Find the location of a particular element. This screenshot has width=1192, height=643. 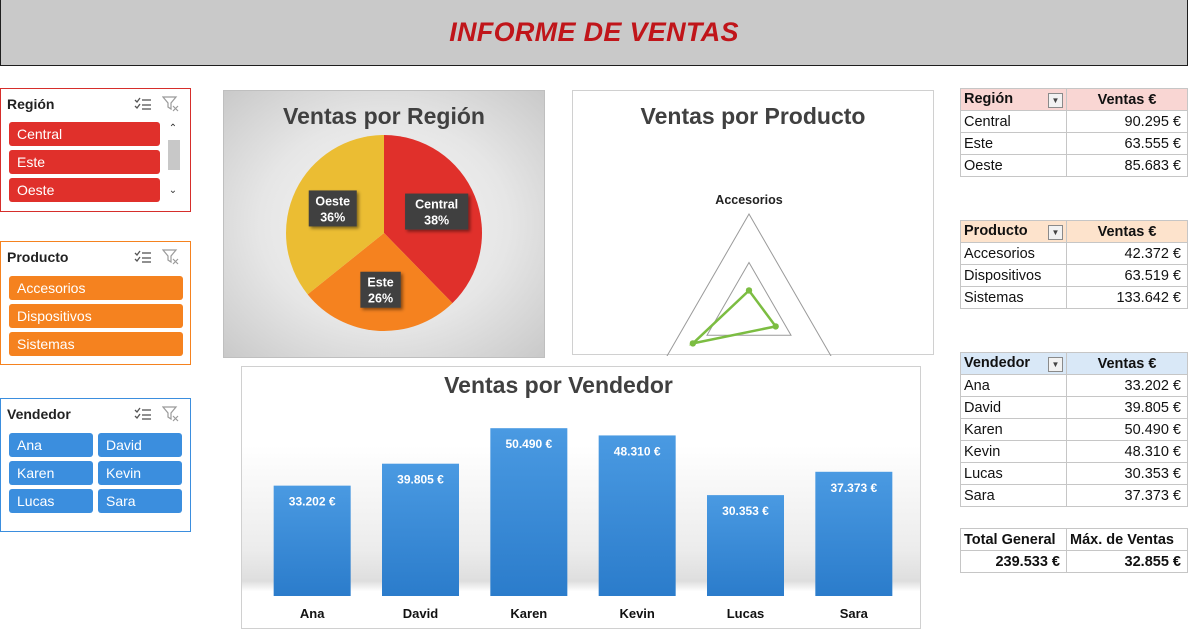

pivot-region-header: Región ▼ is located at coordinates (1013, 99).